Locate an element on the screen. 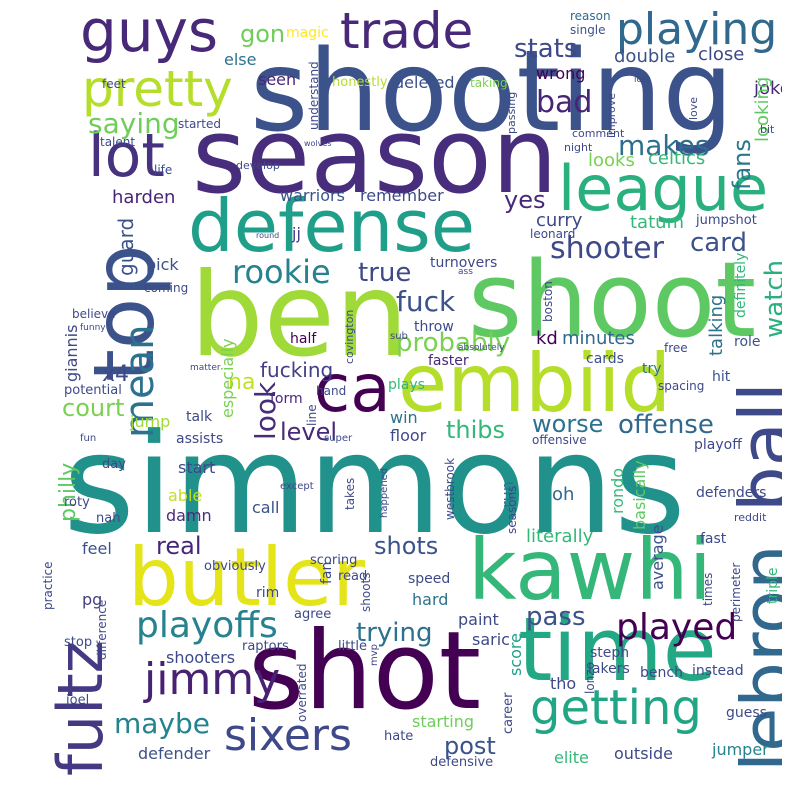  word-night: night is located at coordinates (578, 147).